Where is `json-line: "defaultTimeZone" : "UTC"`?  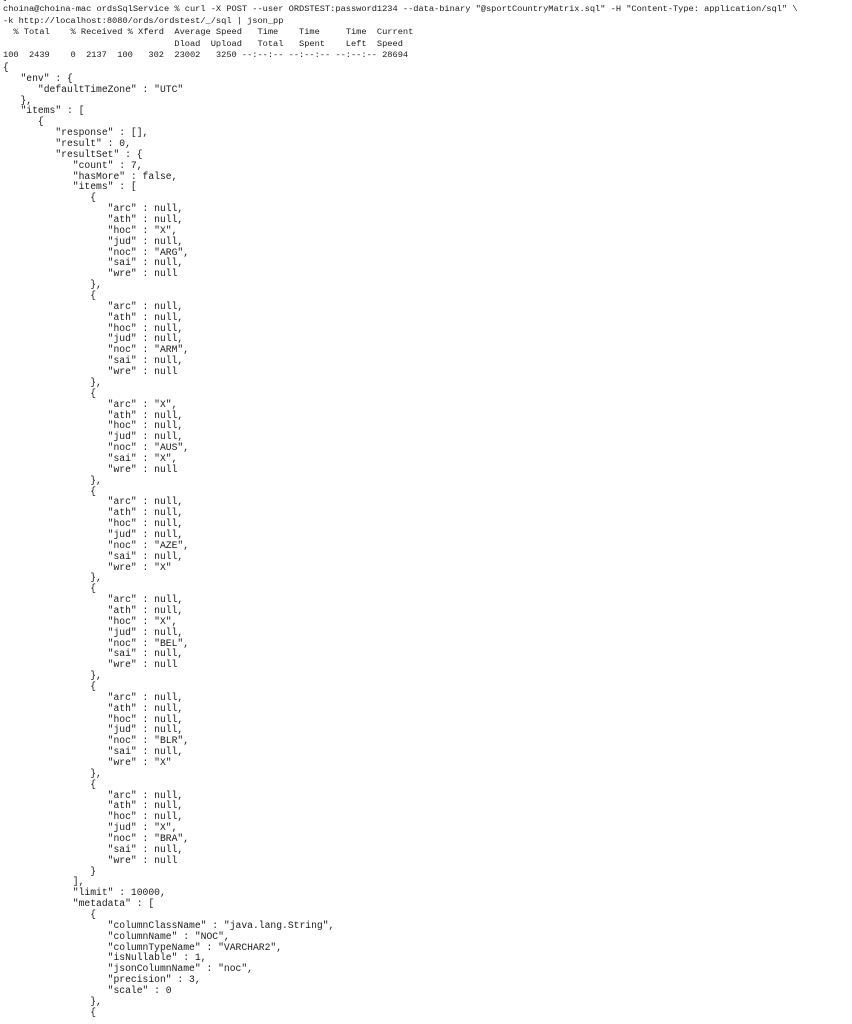
json-line: "defaultTimeZone" : "UTC" is located at coordinates (93, 89).